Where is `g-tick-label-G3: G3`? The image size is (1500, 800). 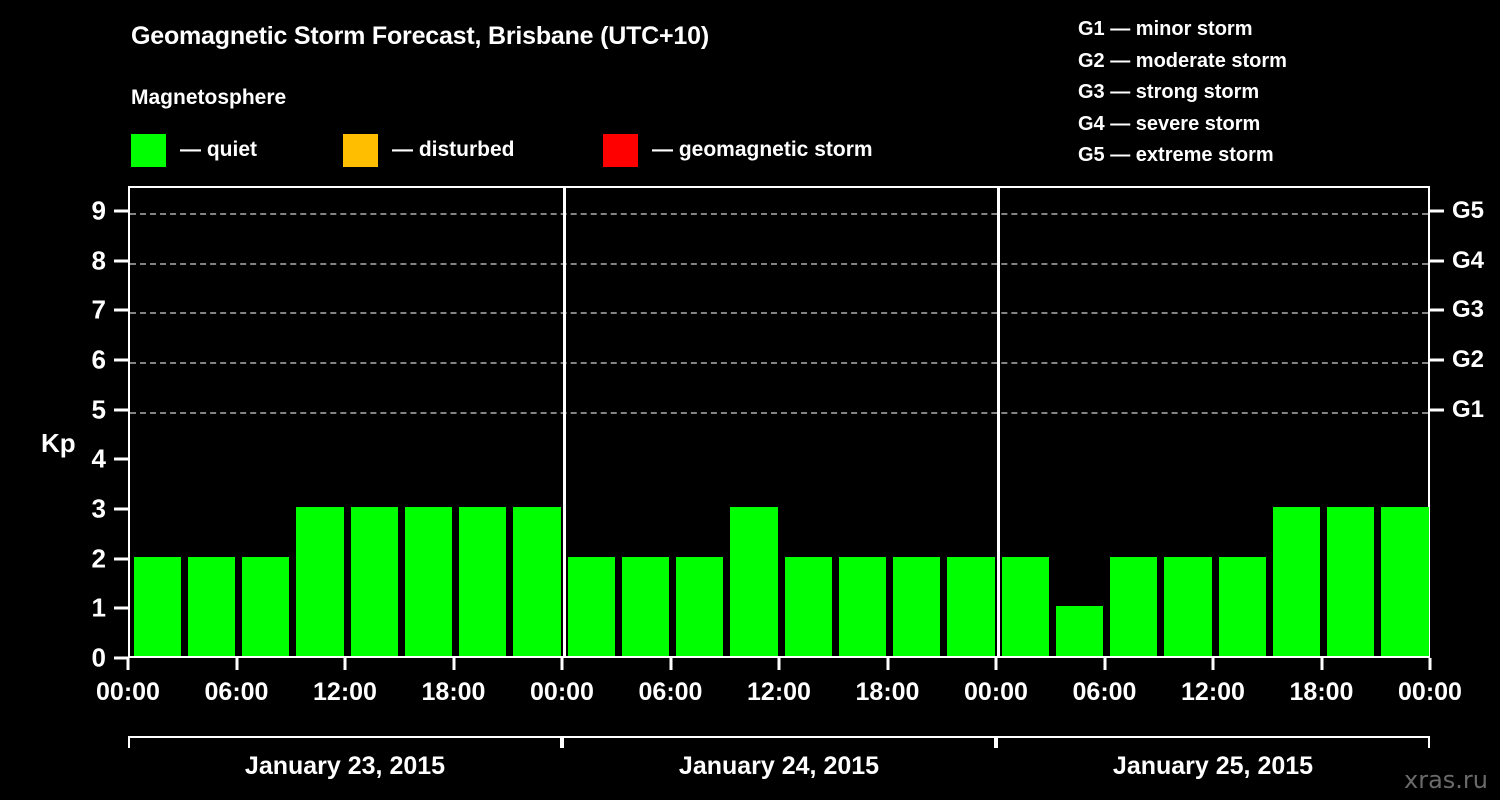 g-tick-label-G3: G3 is located at coordinates (1468, 310).